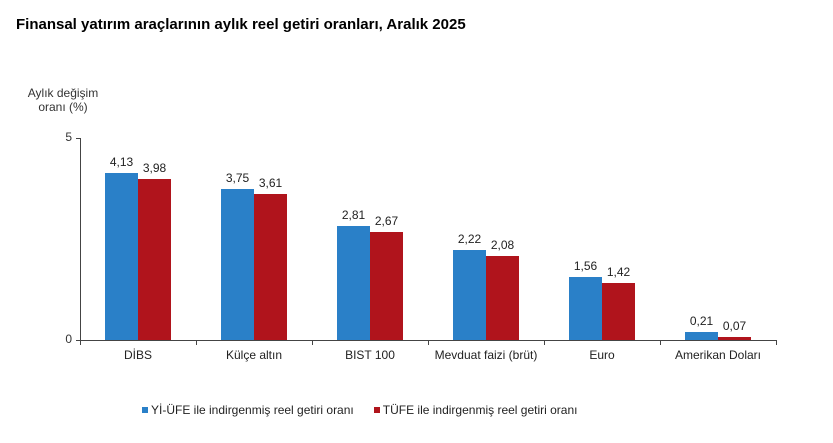 The height and width of the screenshot is (443, 833). Describe the element at coordinates (353, 215) in the screenshot. I see `bar-value-label: 2,81` at that location.